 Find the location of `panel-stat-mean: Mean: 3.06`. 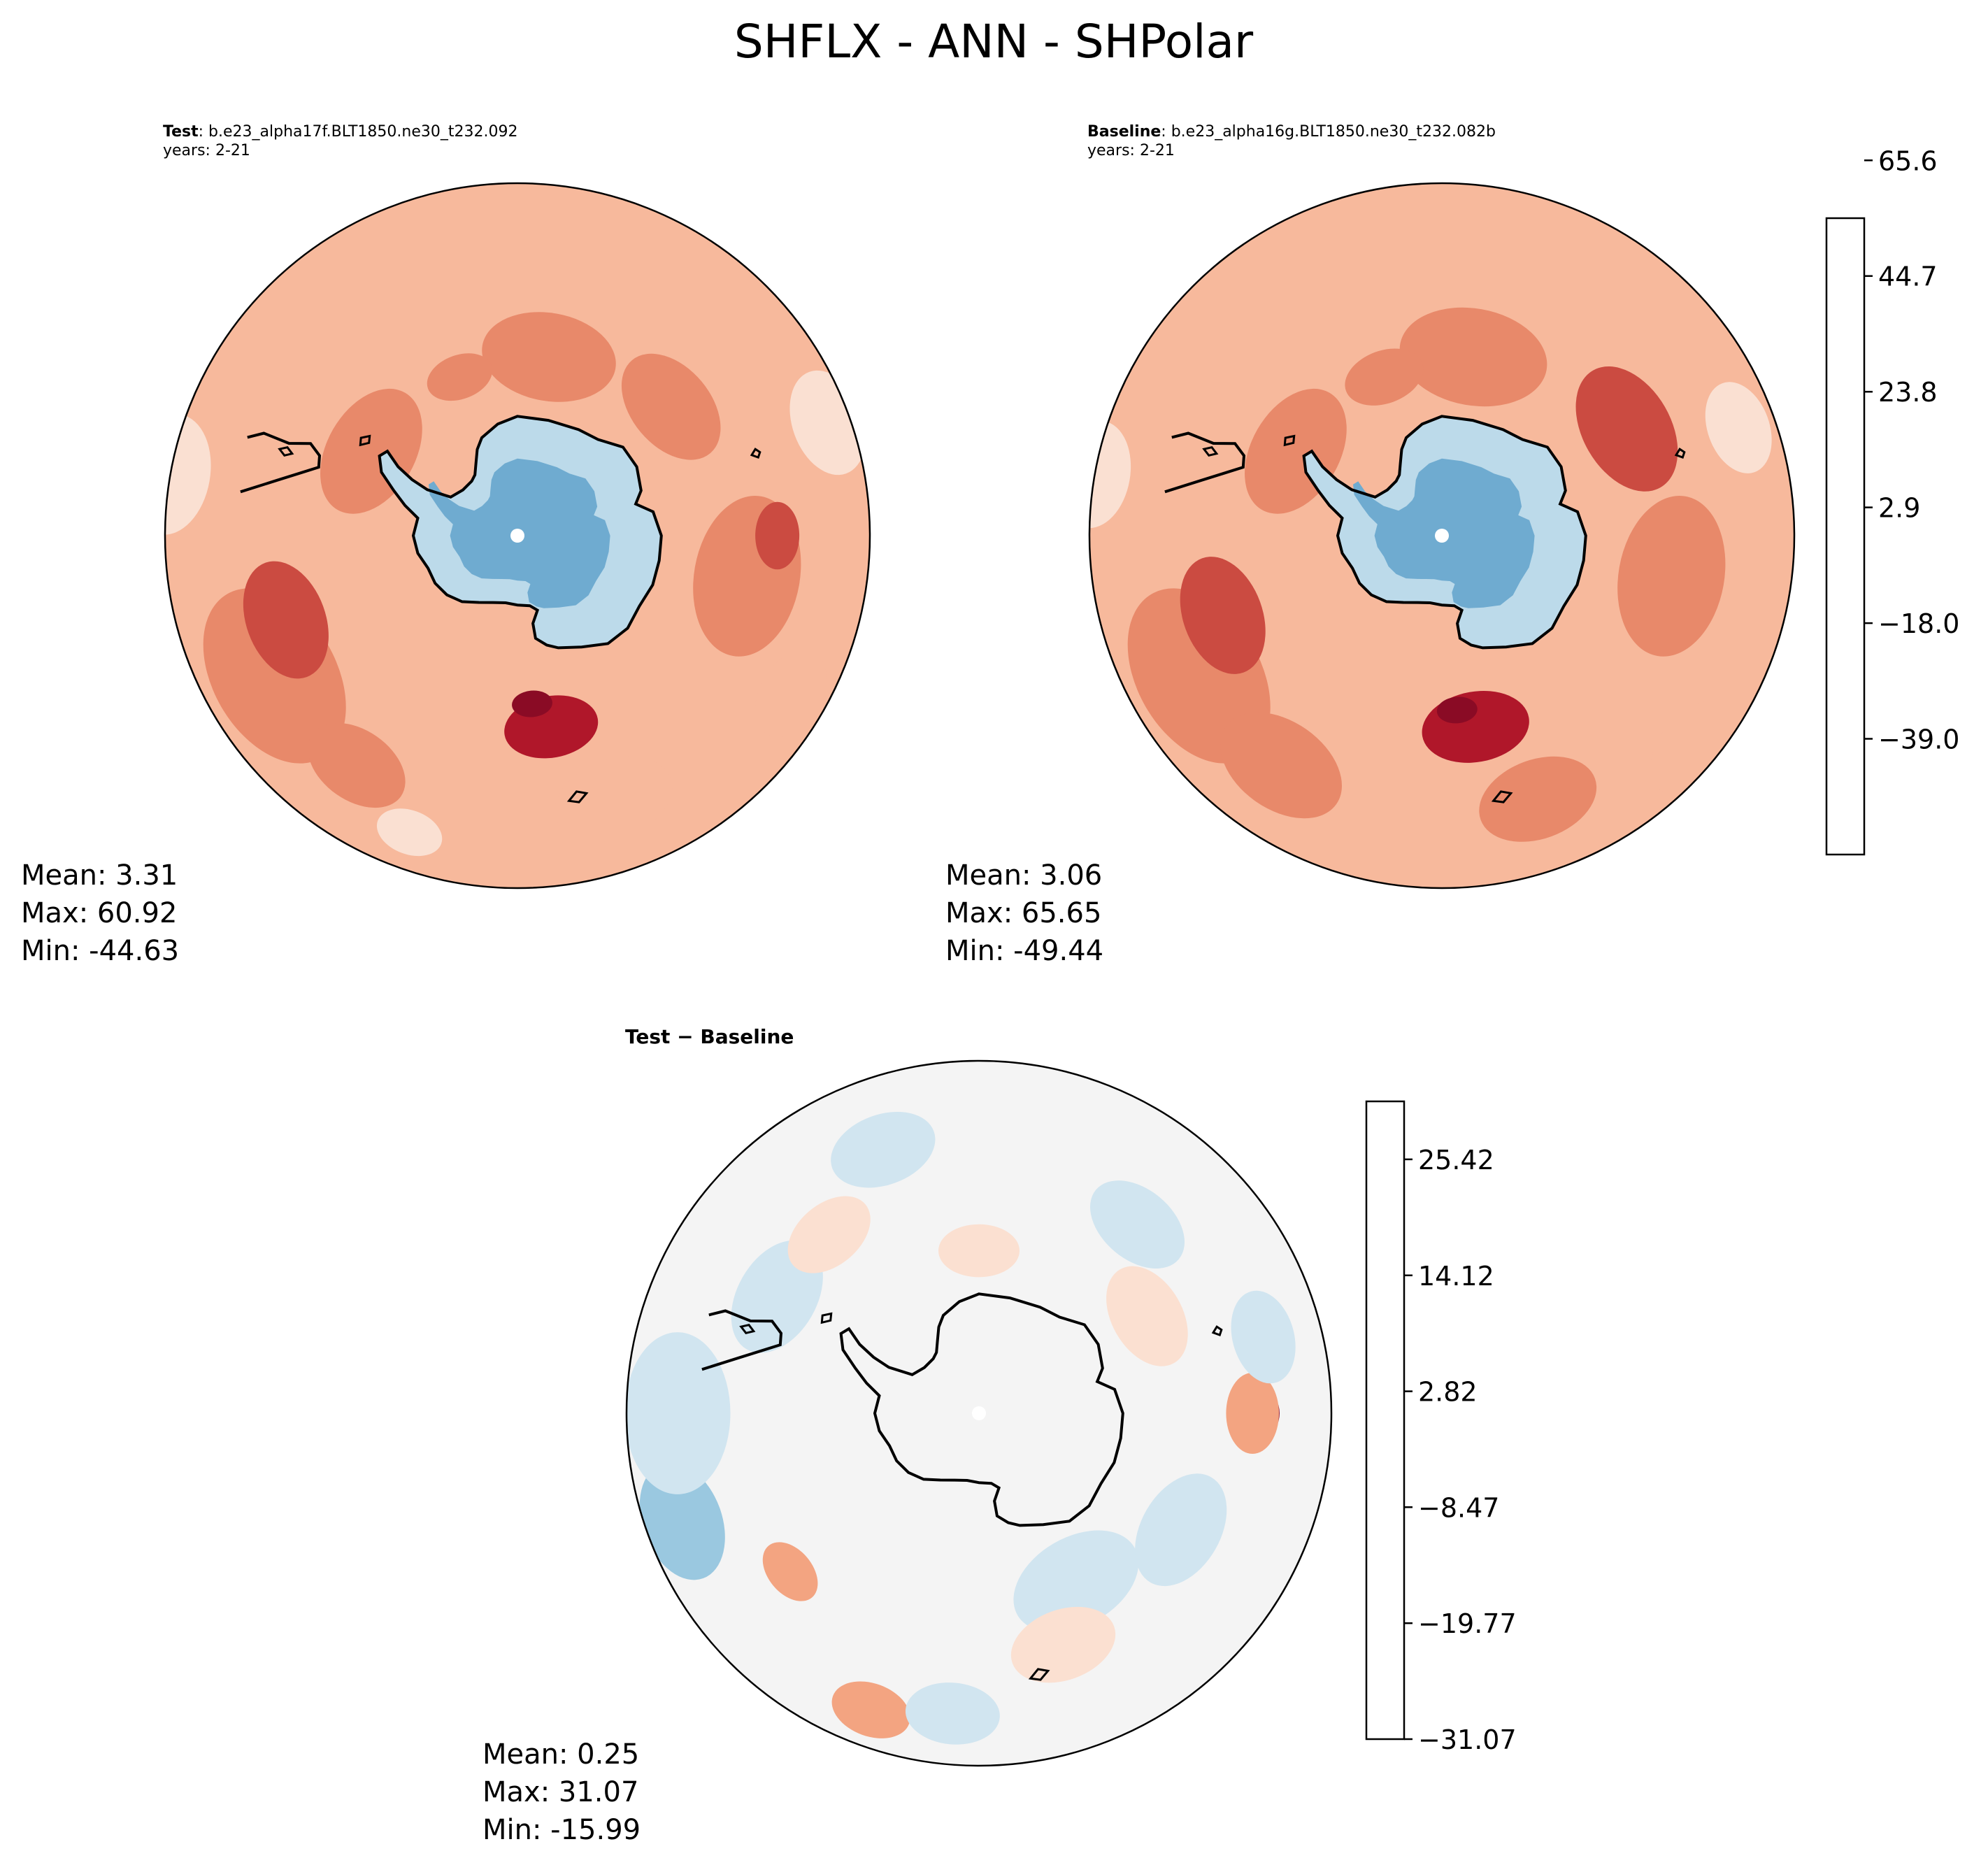

panel-stat-mean: Mean: 3.06 is located at coordinates (1024, 876).